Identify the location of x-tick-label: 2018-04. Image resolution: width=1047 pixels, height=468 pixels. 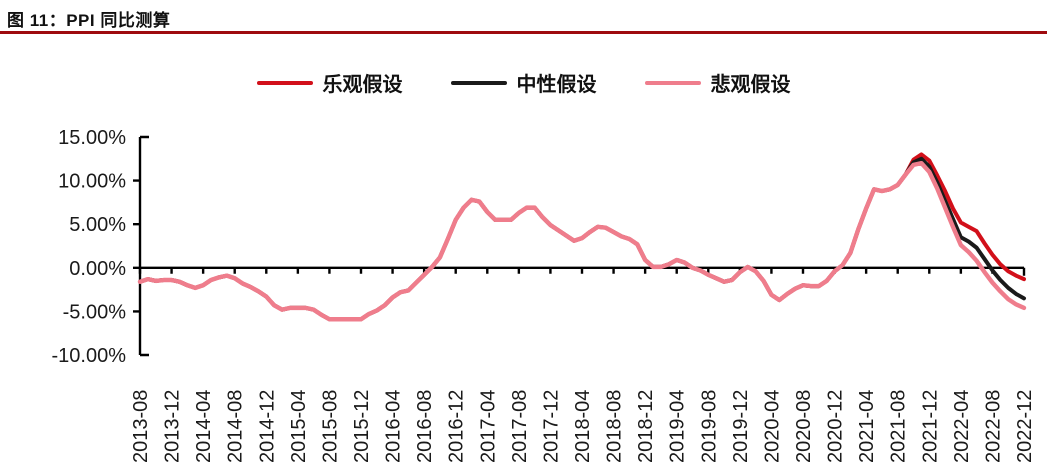
(583, 426).